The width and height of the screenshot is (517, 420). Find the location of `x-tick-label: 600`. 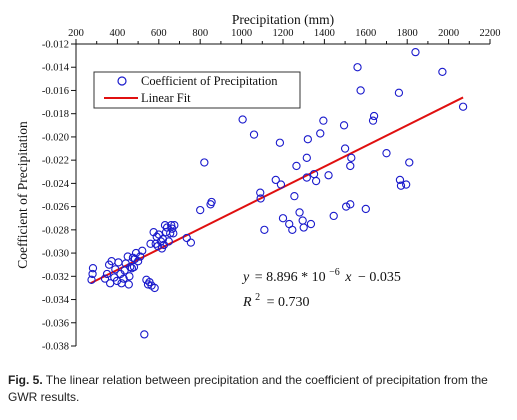

x-tick-label: 600 is located at coordinates (159, 33).